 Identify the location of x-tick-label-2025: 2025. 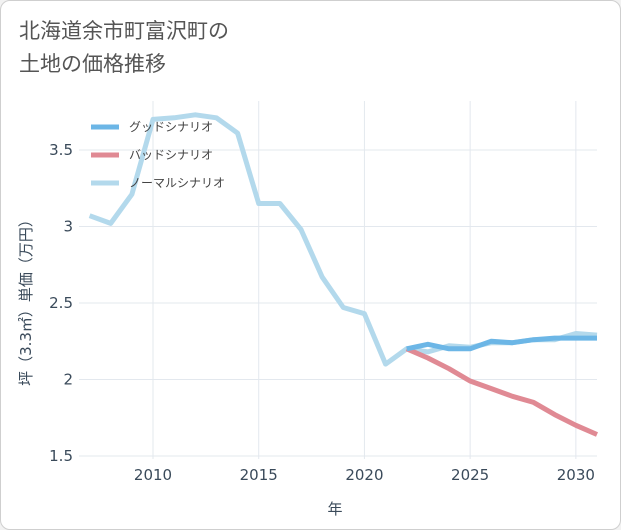
(470, 475).